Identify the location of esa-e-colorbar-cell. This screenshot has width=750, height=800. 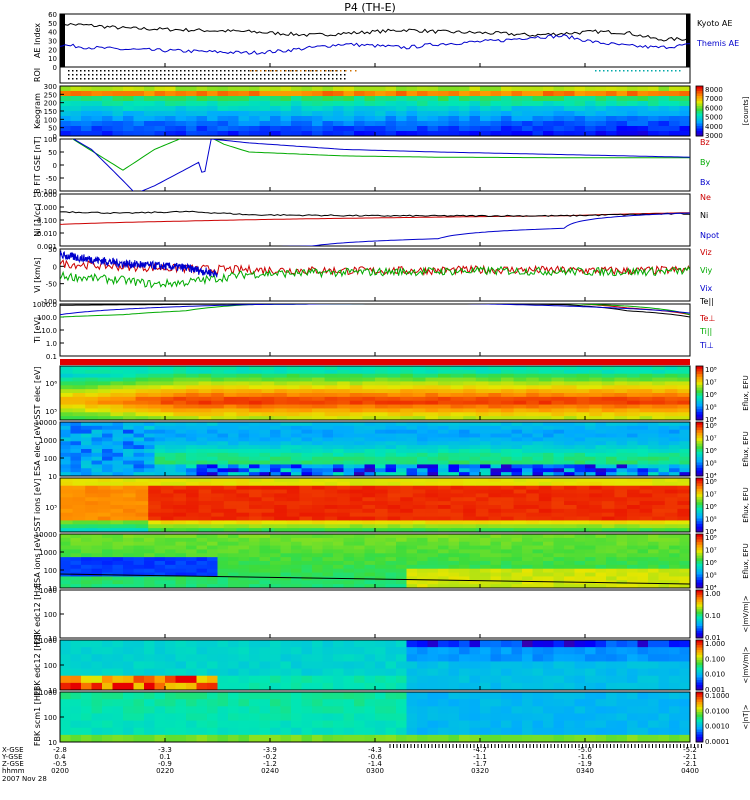
(699, 426).